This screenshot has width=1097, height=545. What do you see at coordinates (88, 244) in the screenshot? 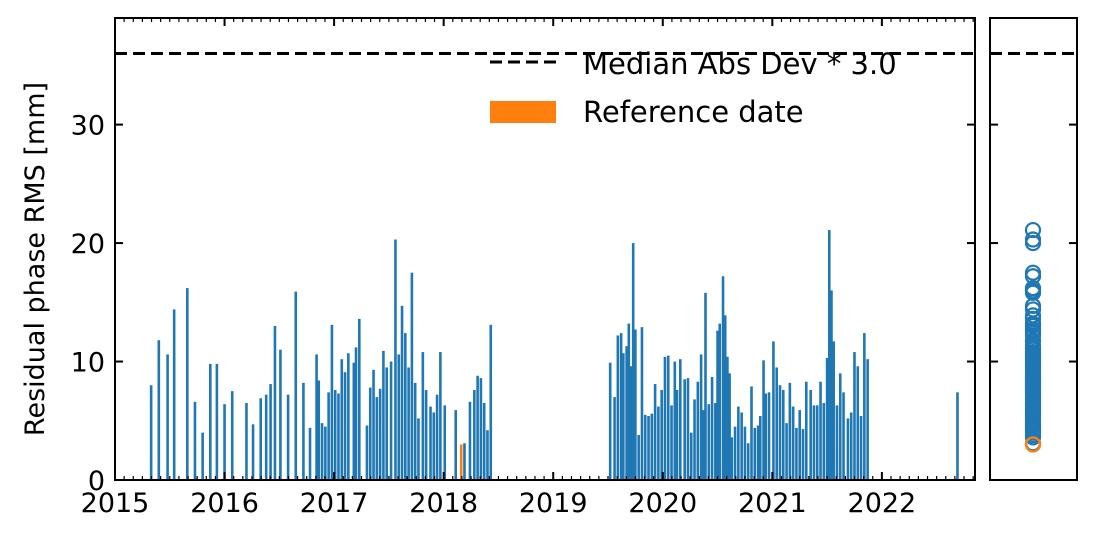
I see `y-tick-label: 20` at bounding box center [88, 244].